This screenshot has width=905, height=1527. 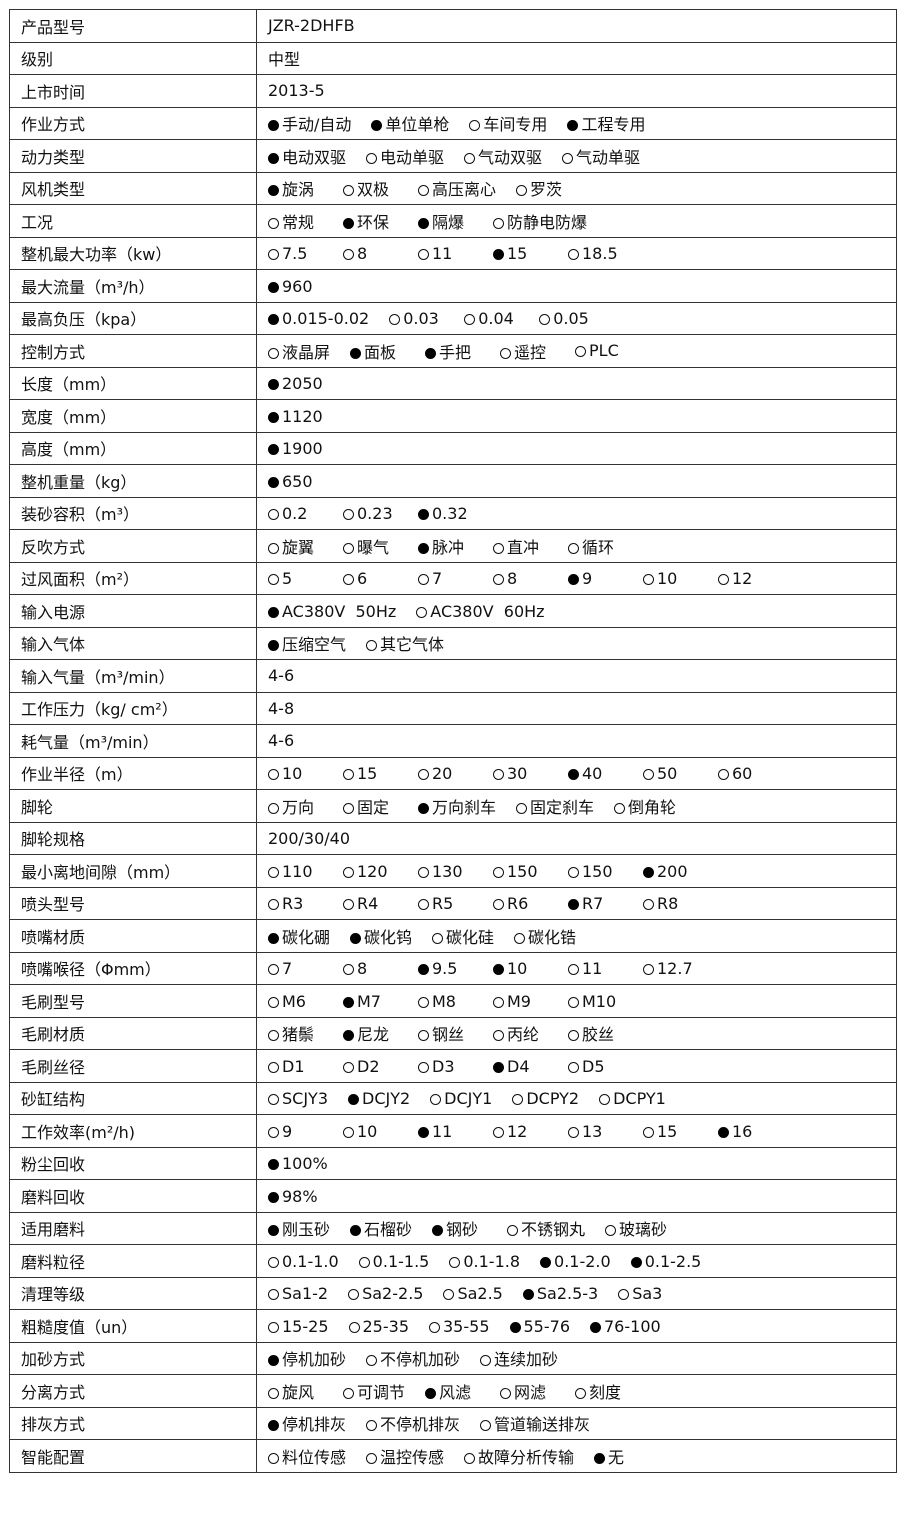 I want to click on option-label: 120, so click(x=372, y=871).